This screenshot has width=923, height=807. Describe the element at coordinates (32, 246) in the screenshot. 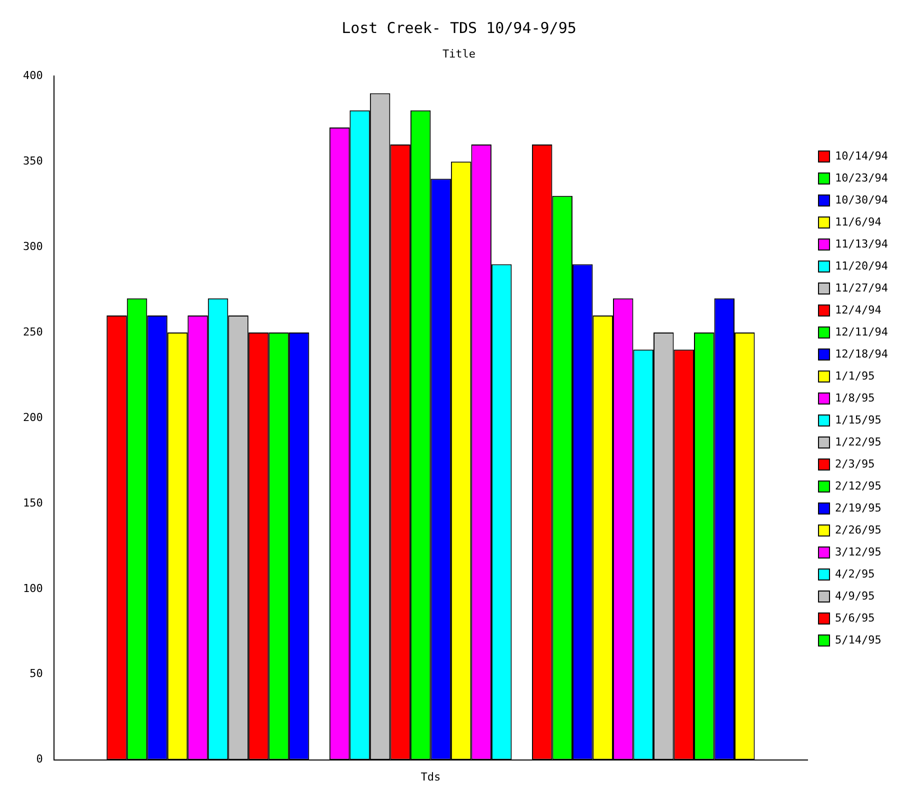

I see `y-tick-label: 300` at that location.